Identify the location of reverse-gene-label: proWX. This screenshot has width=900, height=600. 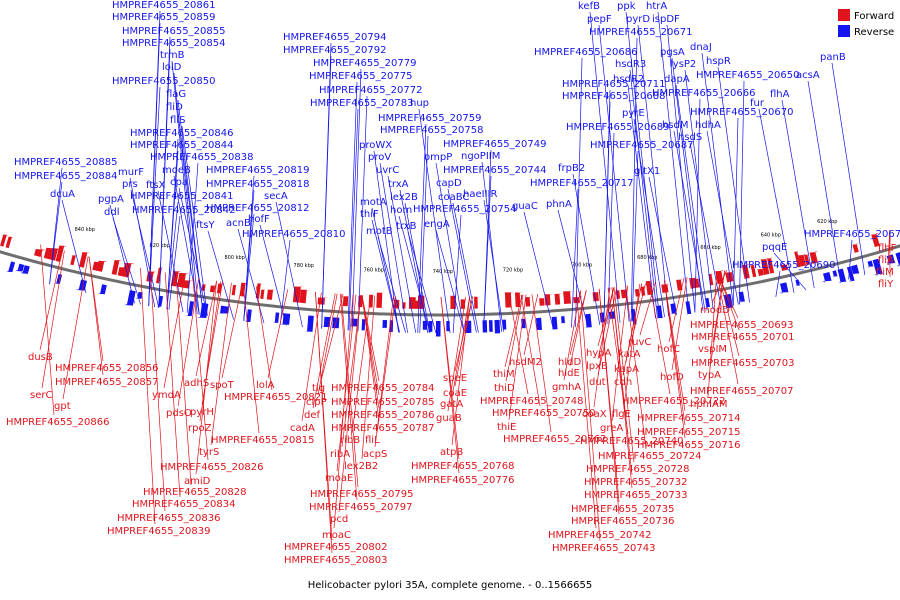
(375, 145).